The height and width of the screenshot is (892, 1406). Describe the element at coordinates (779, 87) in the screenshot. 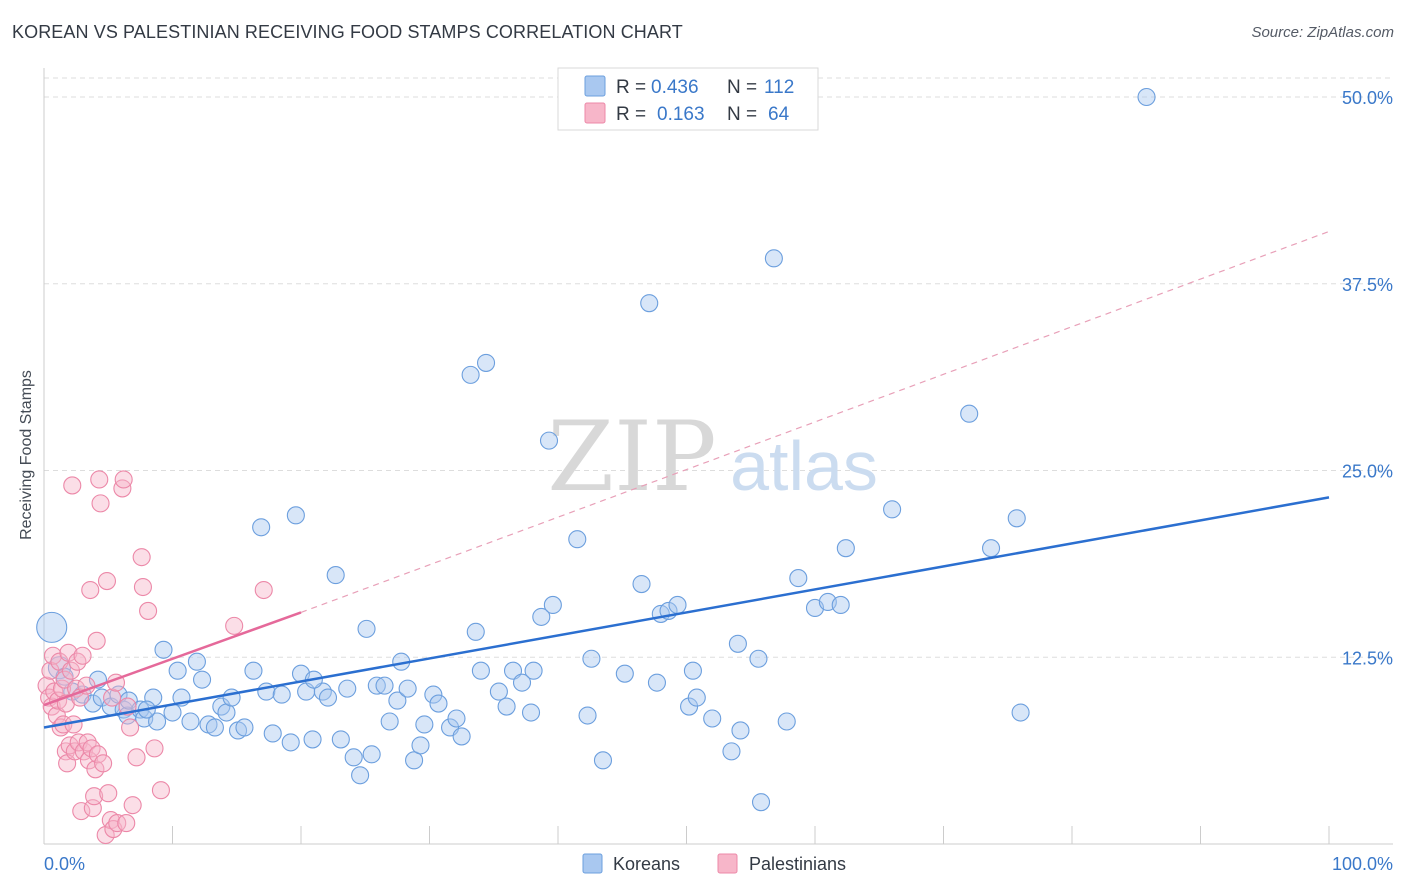

I see `legend-koreans-n-value: 112` at that location.